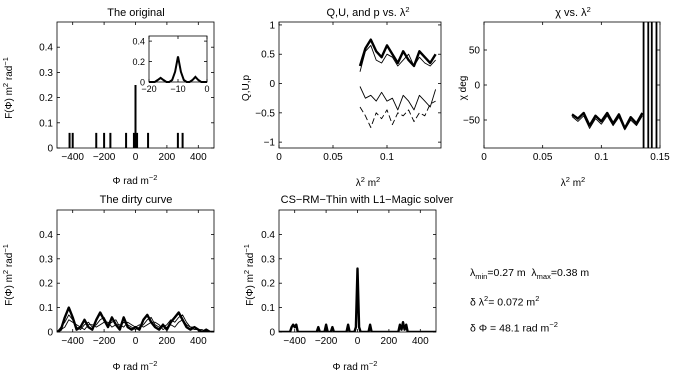 Image resolution: width=694 pixels, height=378 pixels. Describe the element at coordinates (136, 200) in the screenshot. I see `panel-dirty-title: The dirty curve` at that location.